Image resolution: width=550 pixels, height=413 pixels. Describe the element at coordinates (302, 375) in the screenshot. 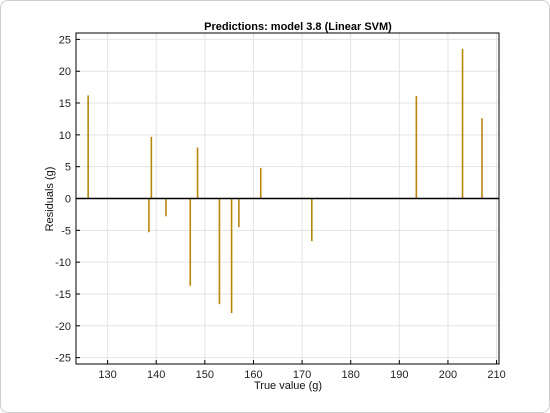

I see `x-tick-label-4: 170` at that location.